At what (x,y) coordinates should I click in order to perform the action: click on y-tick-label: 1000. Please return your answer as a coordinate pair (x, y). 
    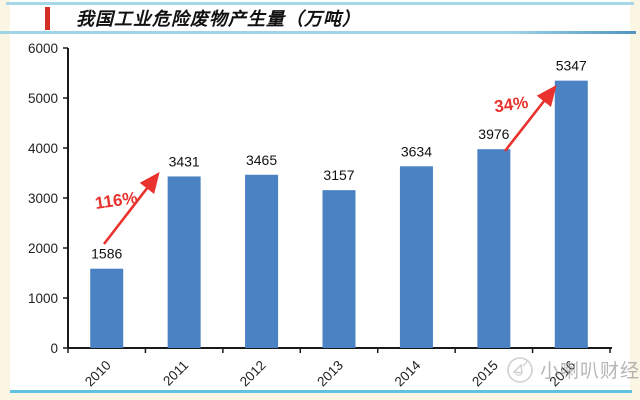
    Looking at the image, I should click on (43, 298).